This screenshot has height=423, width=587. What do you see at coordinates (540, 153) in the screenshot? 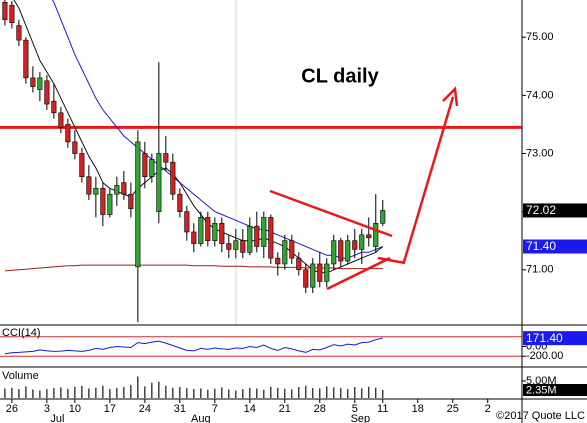
I see `y-tick-label: 73.00` at bounding box center [540, 153].